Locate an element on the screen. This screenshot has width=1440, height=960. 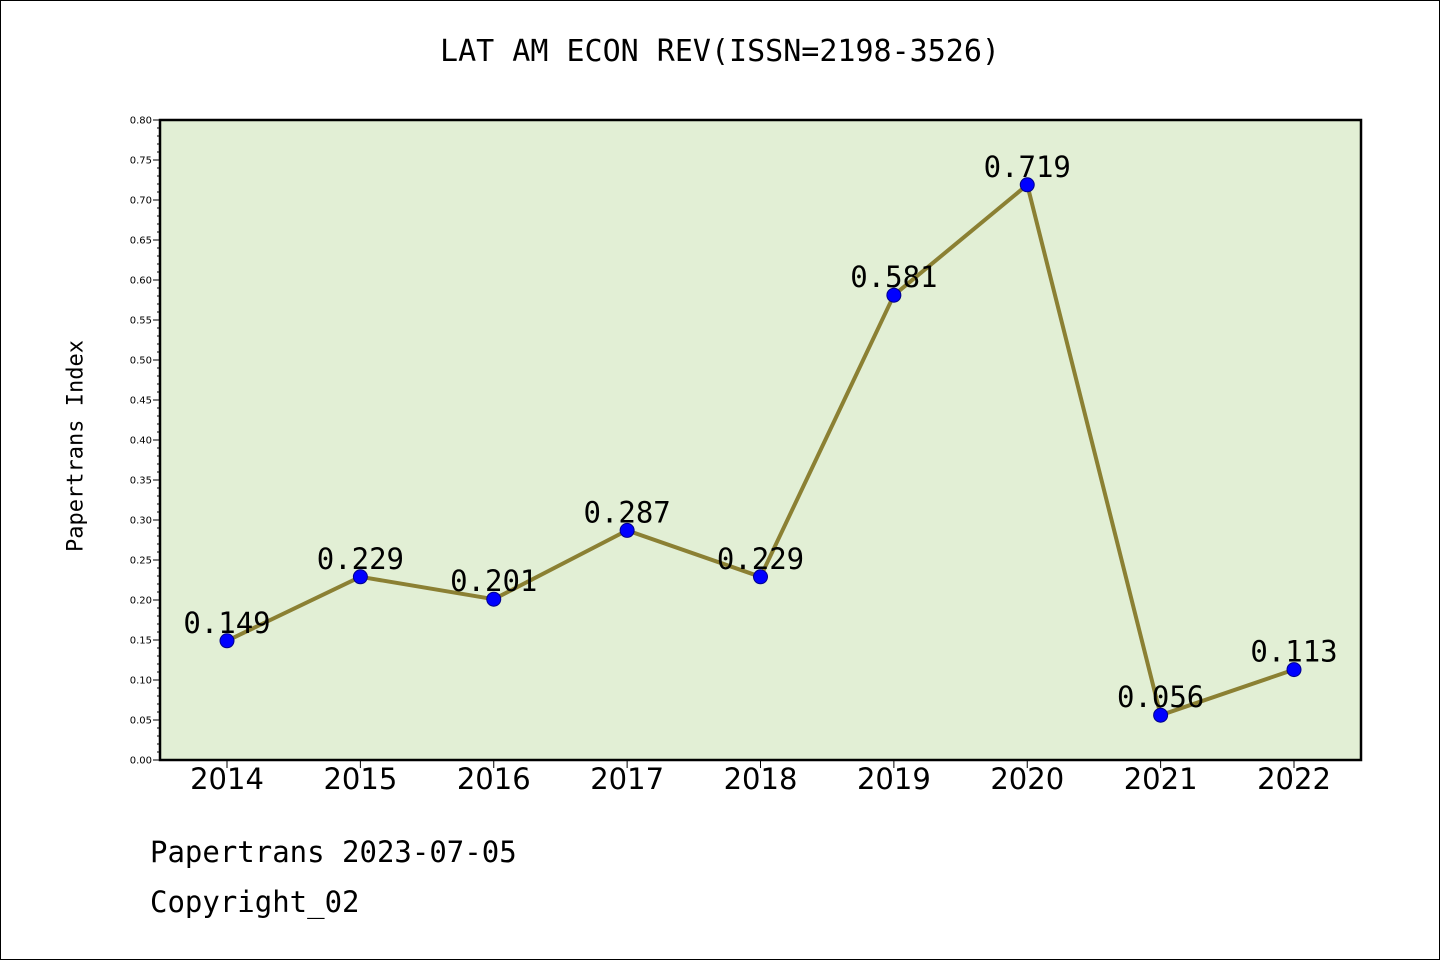
data-label: 0.581 is located at coordinates (893, 277).